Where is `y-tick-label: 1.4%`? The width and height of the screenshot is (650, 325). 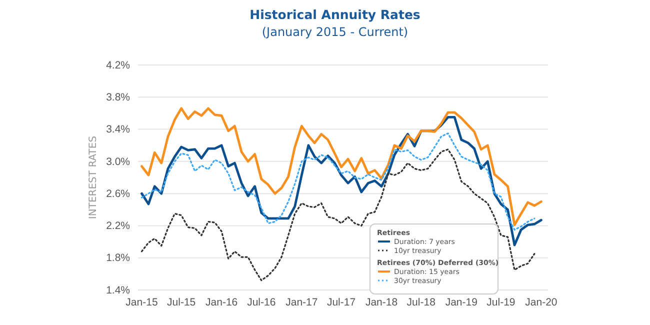 y-tick-label: 1.4% is located at coordinates (118, 290).